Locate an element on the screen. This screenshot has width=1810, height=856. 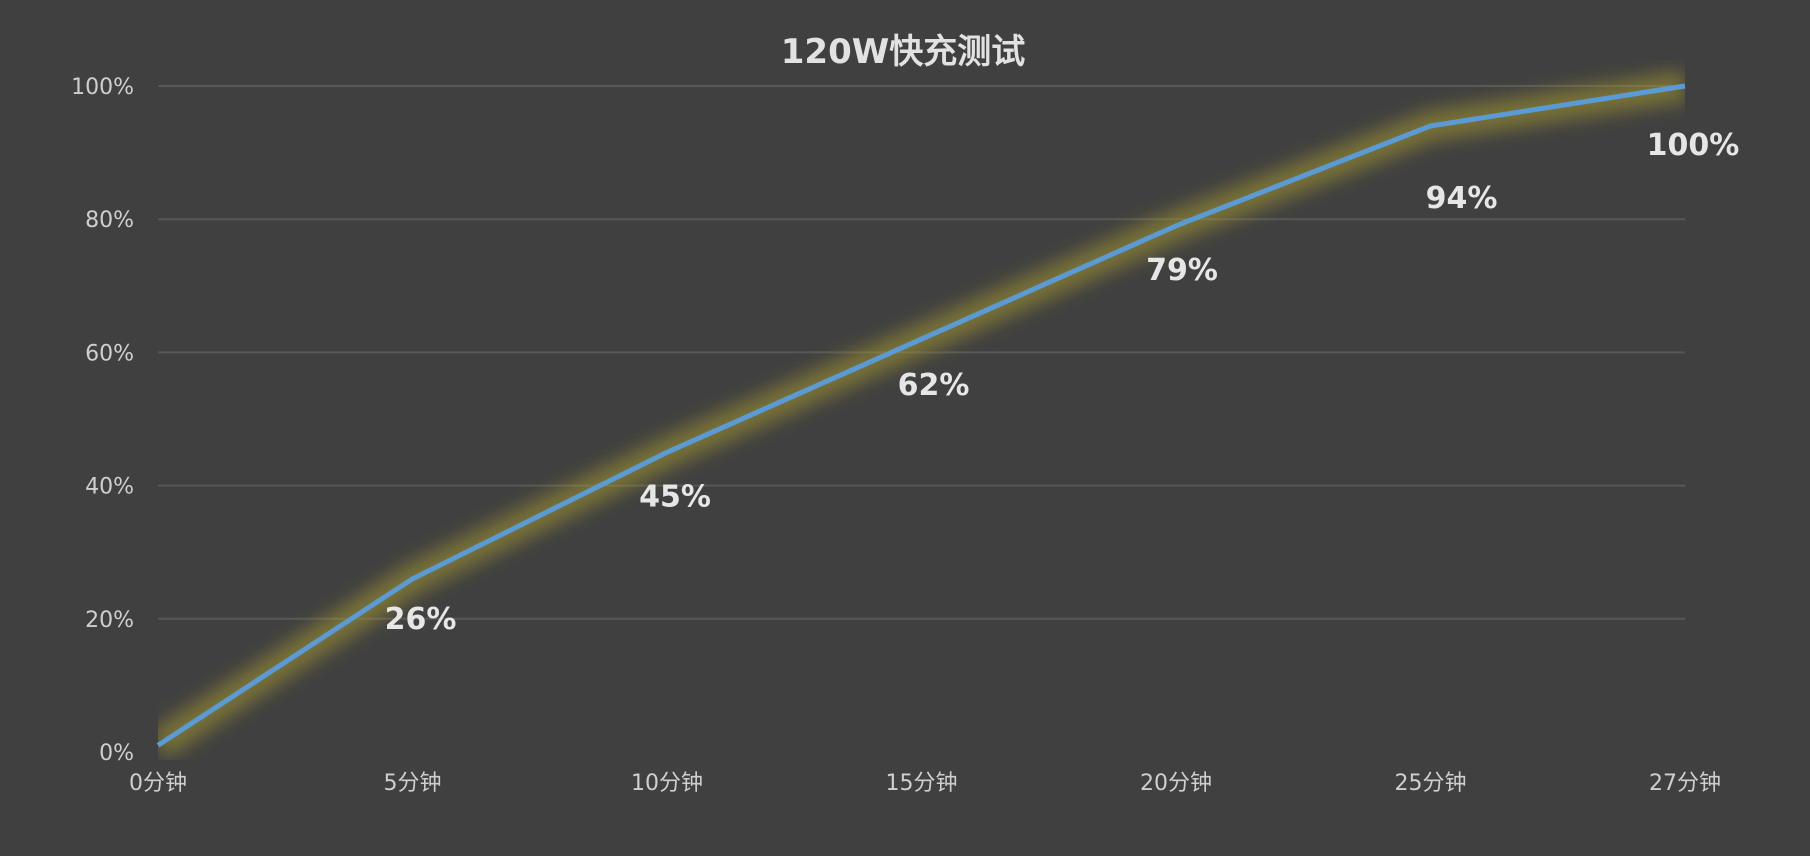
x-tick-label: 27分钟 is located at coordinates (1685, 783).